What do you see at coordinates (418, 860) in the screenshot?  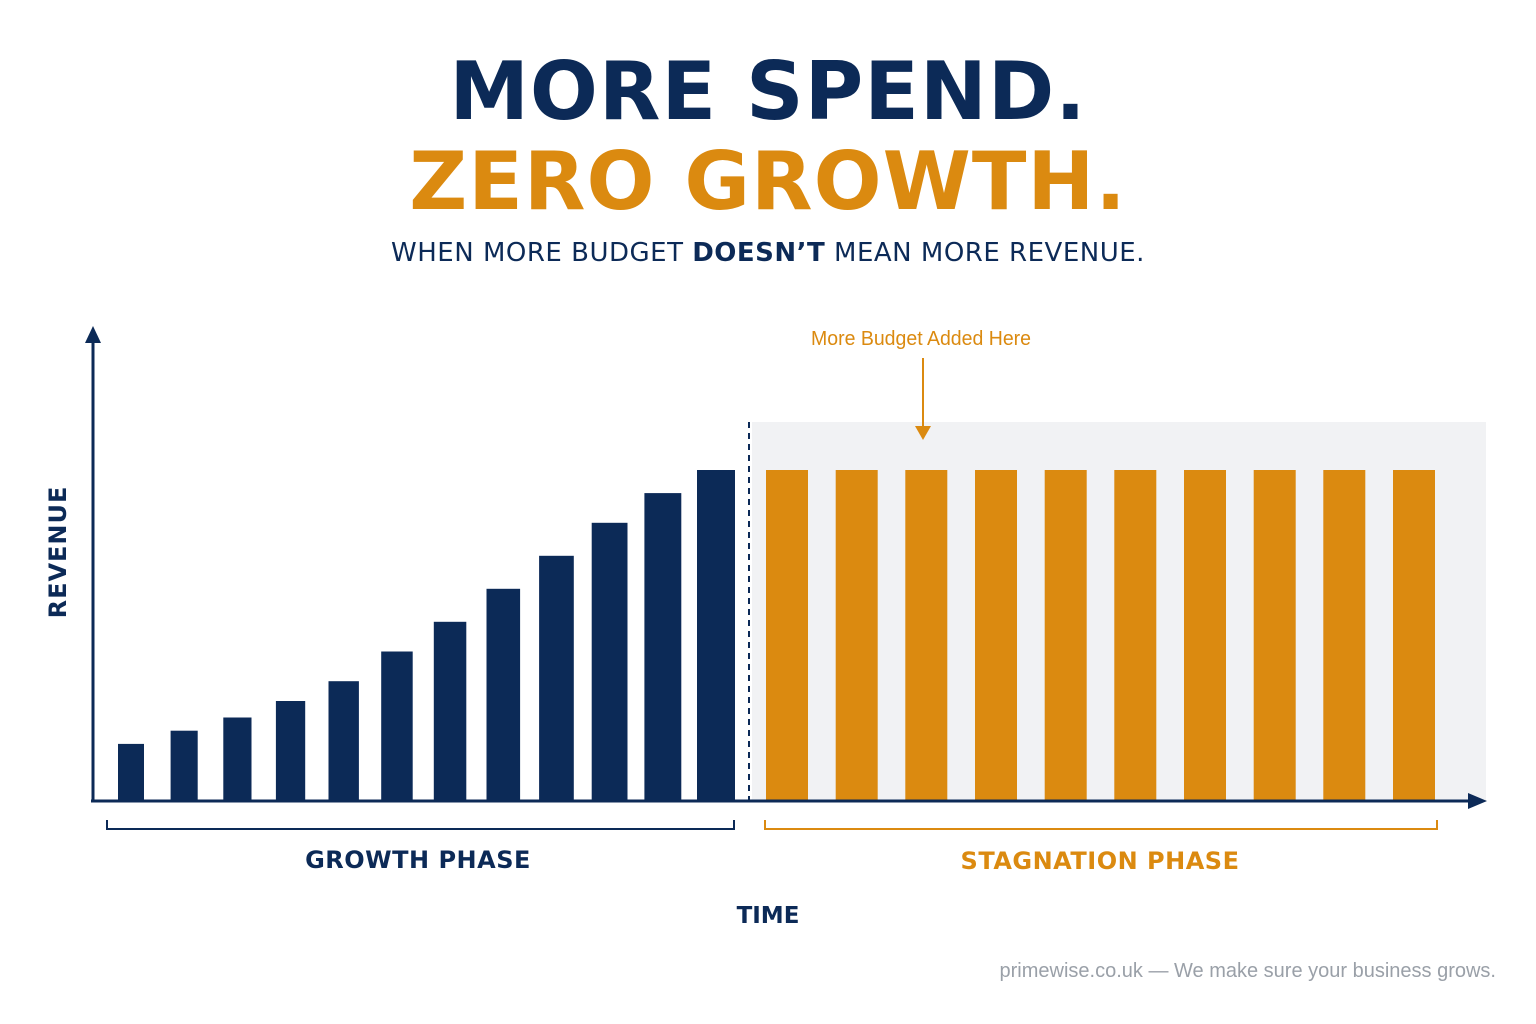 I see `growth-phase-label: GROWTH PHASE` at bounding box center [418, 860].